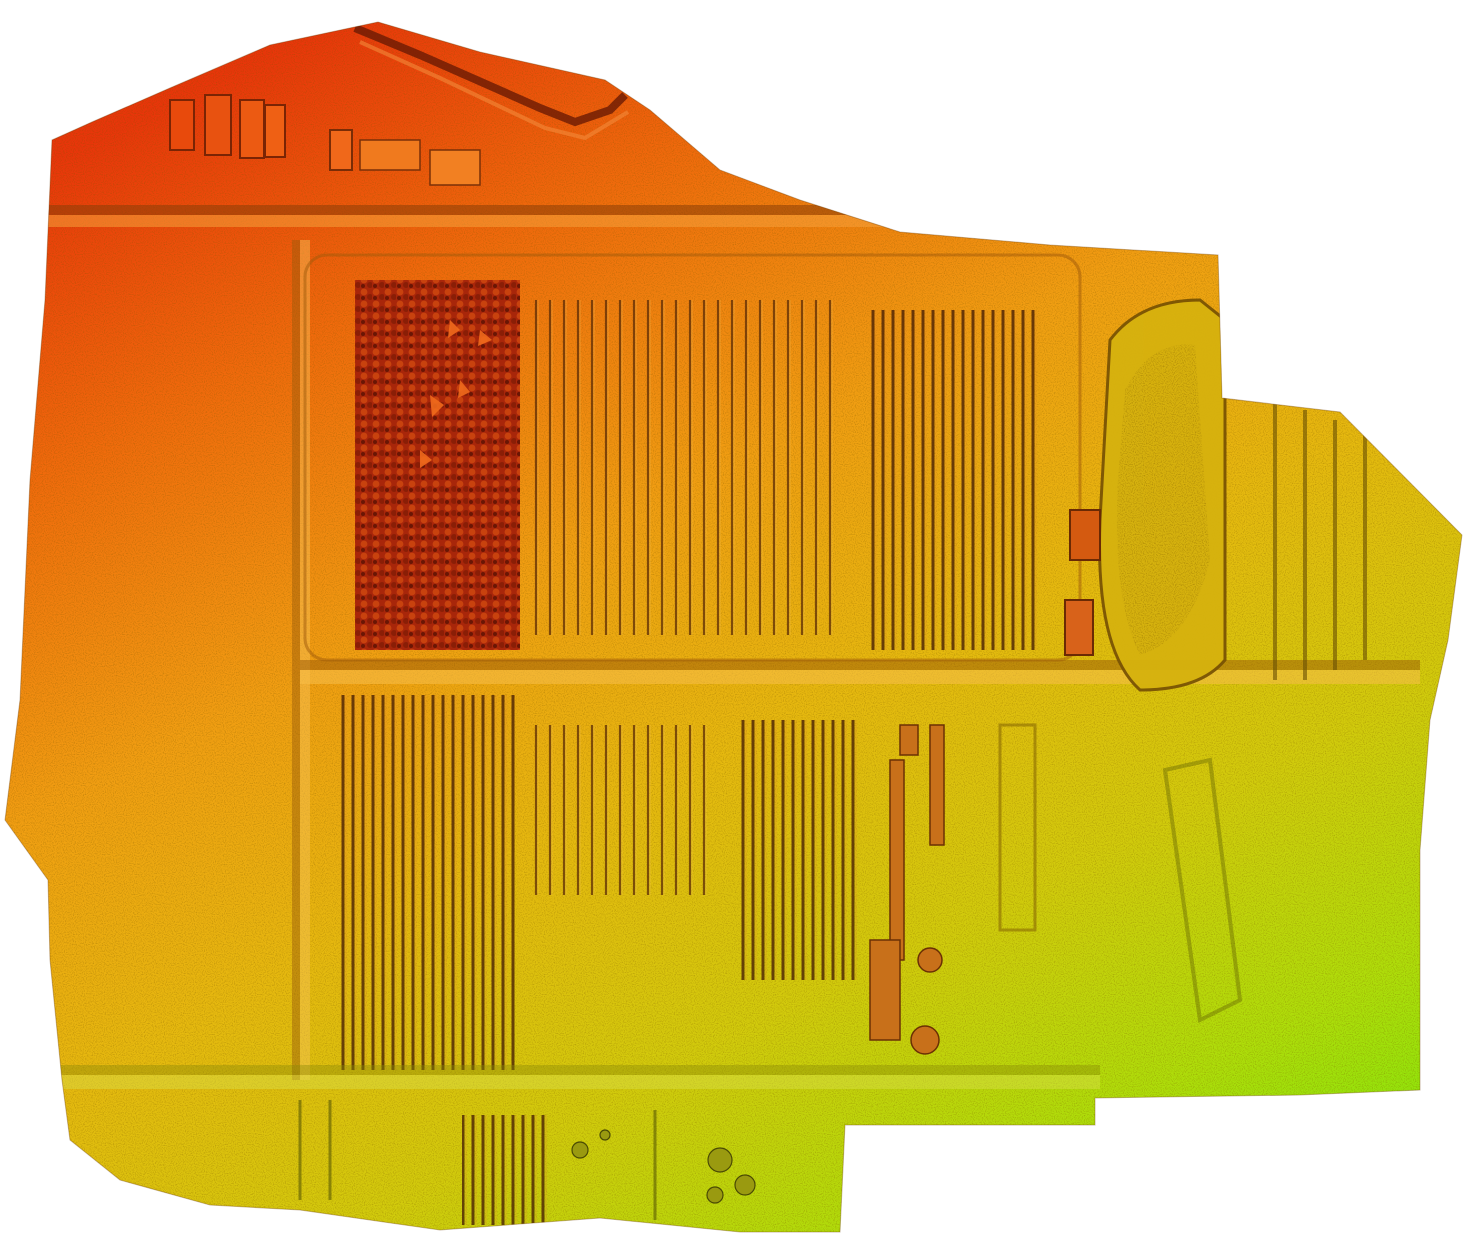 The width and height of the screenshot is (1482, 1244). I want to click on field-rows-bottom, so click(504, 1170).